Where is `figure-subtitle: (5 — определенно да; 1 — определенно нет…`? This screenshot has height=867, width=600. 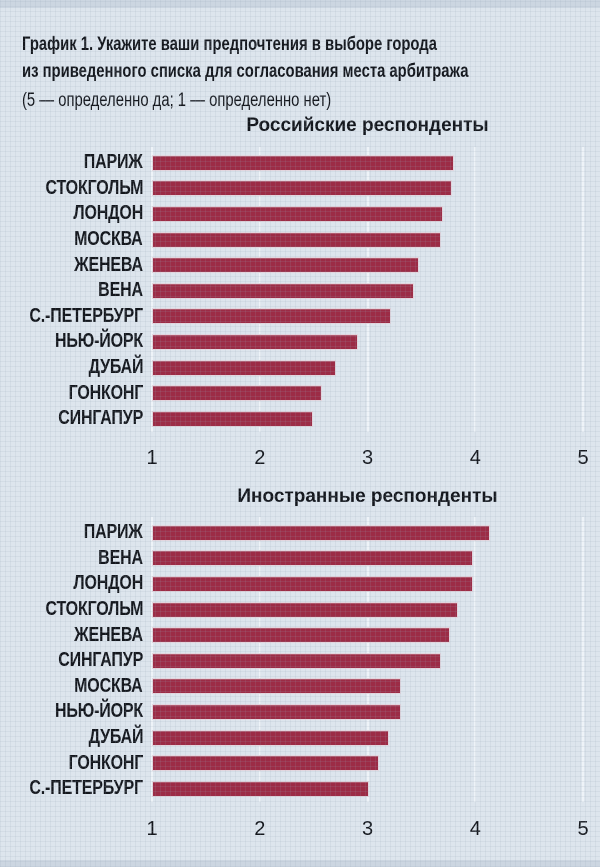
figure-subtitle: (5 — определенно да; 1 — определенно нет… is located at coordinates (177, 100).